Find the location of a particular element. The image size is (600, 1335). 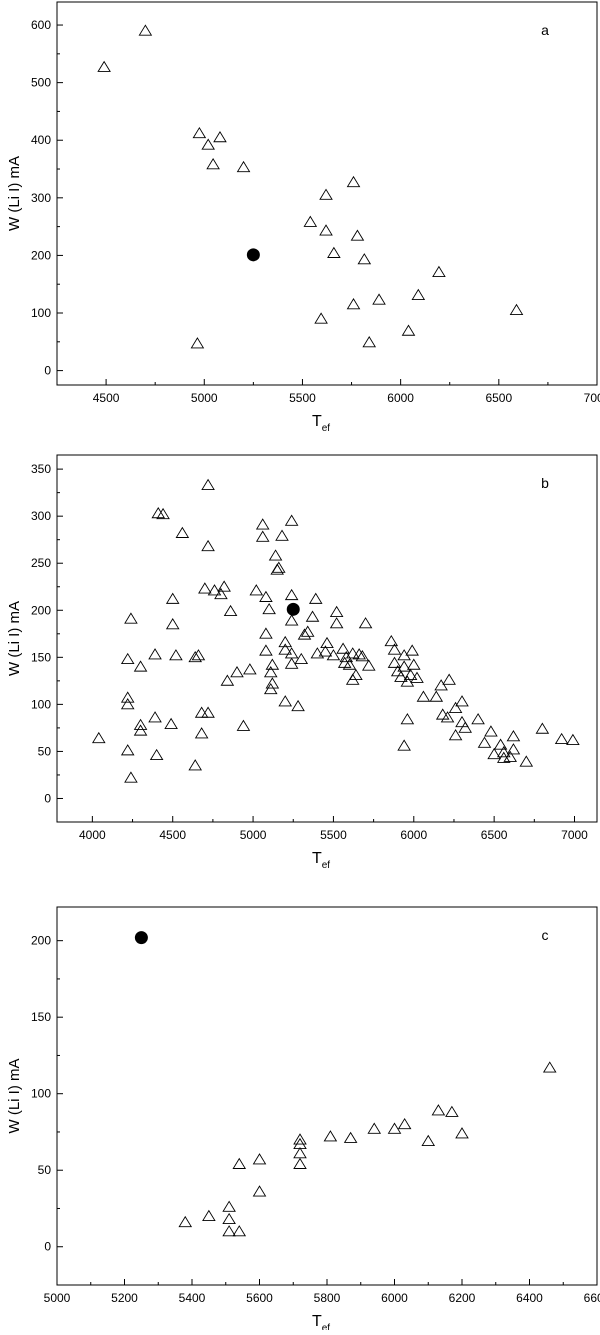

y-tick-label: 100 is located at coordinates (41, 704).